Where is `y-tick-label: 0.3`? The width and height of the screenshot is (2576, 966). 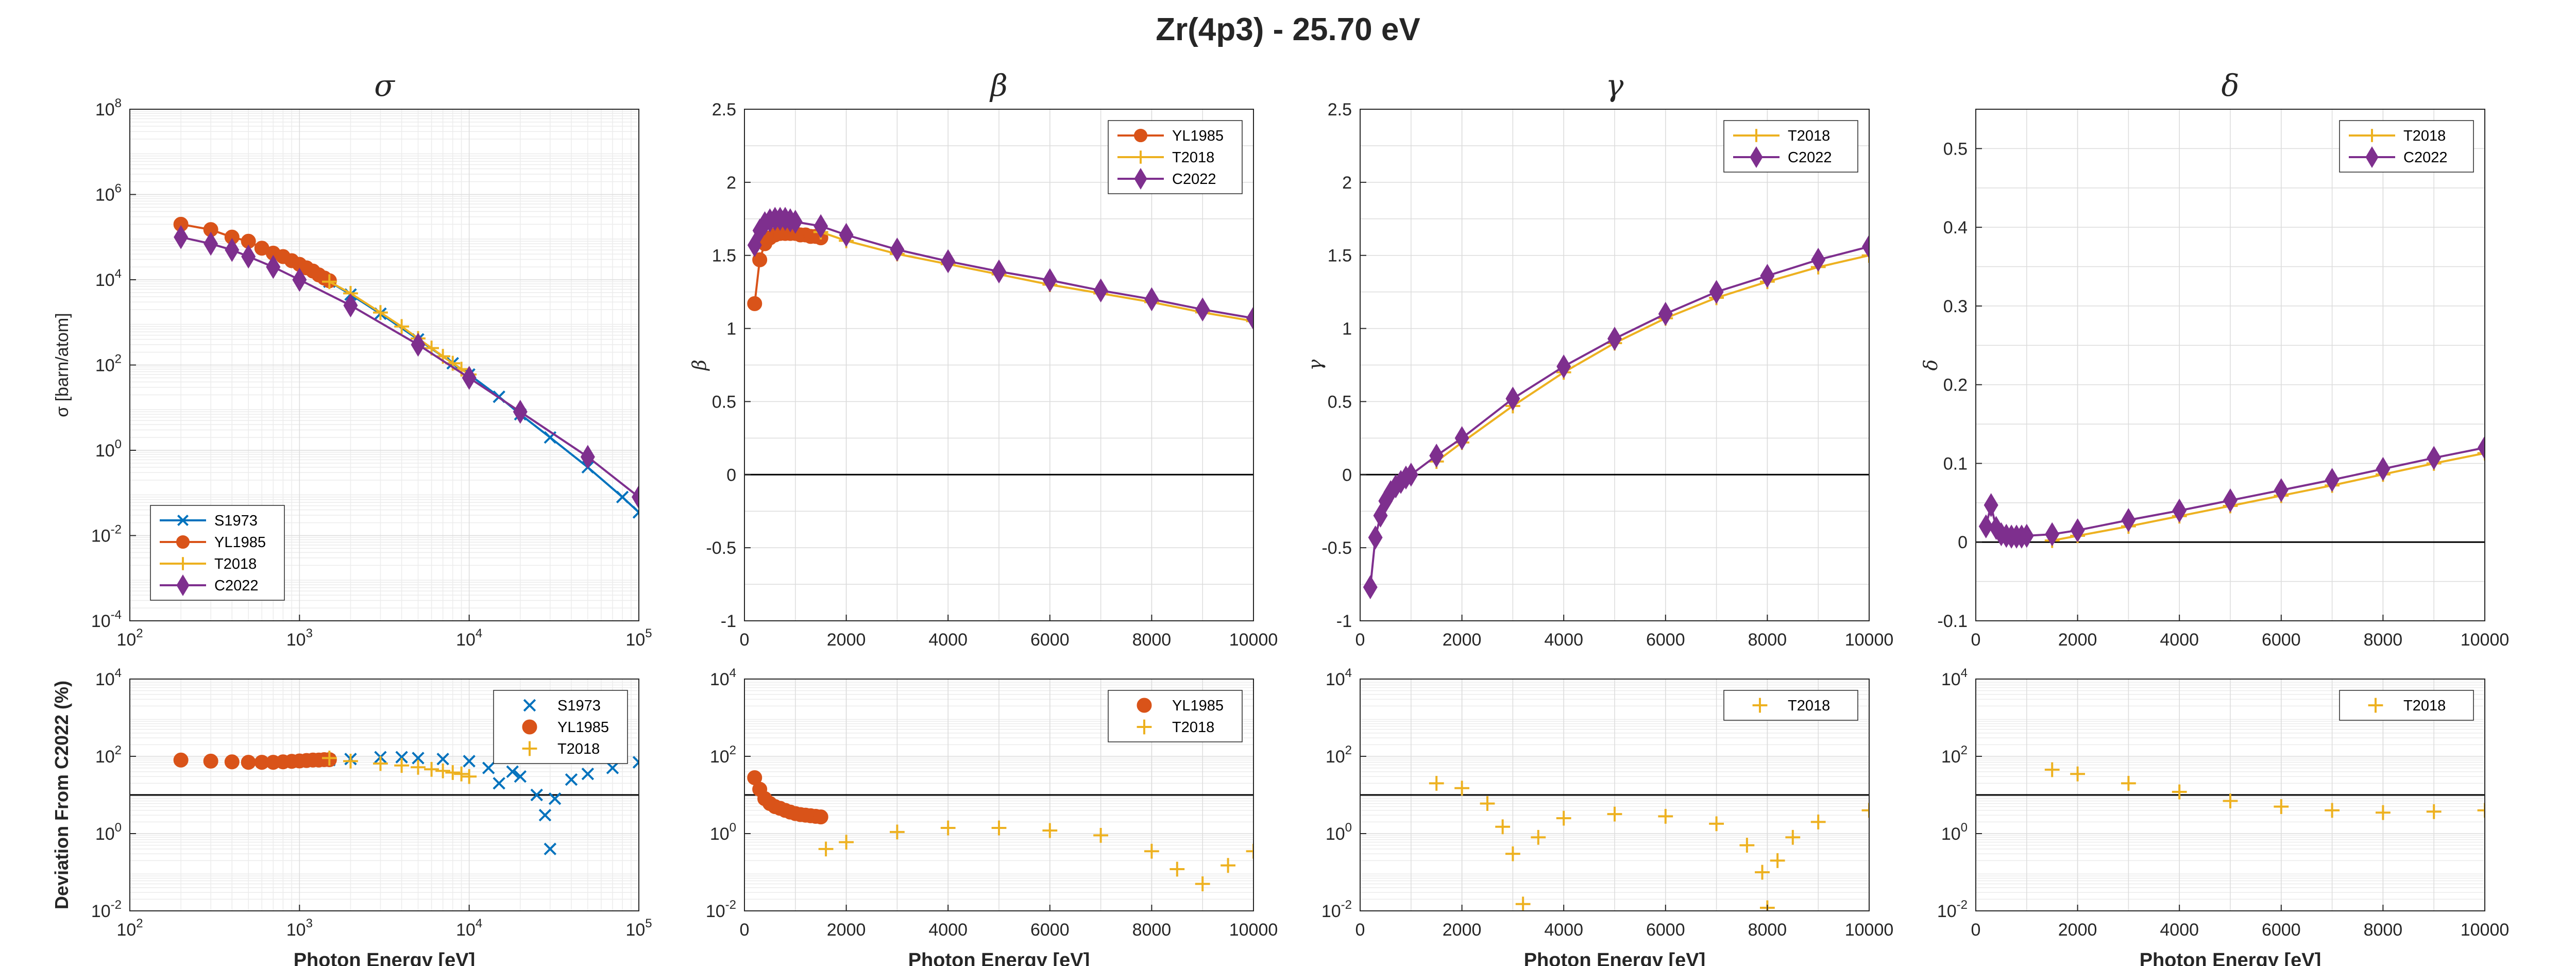 y-tick-label: 0.3 is located at coordinates (1955, 306).